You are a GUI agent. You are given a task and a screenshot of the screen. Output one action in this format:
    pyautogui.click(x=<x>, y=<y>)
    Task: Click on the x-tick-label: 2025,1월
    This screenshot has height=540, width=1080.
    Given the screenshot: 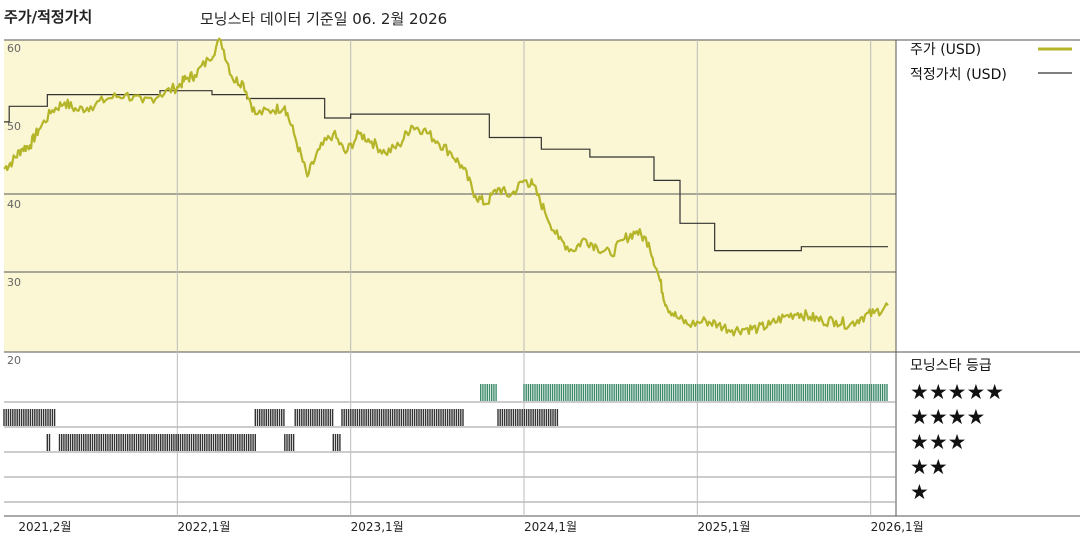 What is the action you would take?
    pyautogui.click(x=723, y=527)
    